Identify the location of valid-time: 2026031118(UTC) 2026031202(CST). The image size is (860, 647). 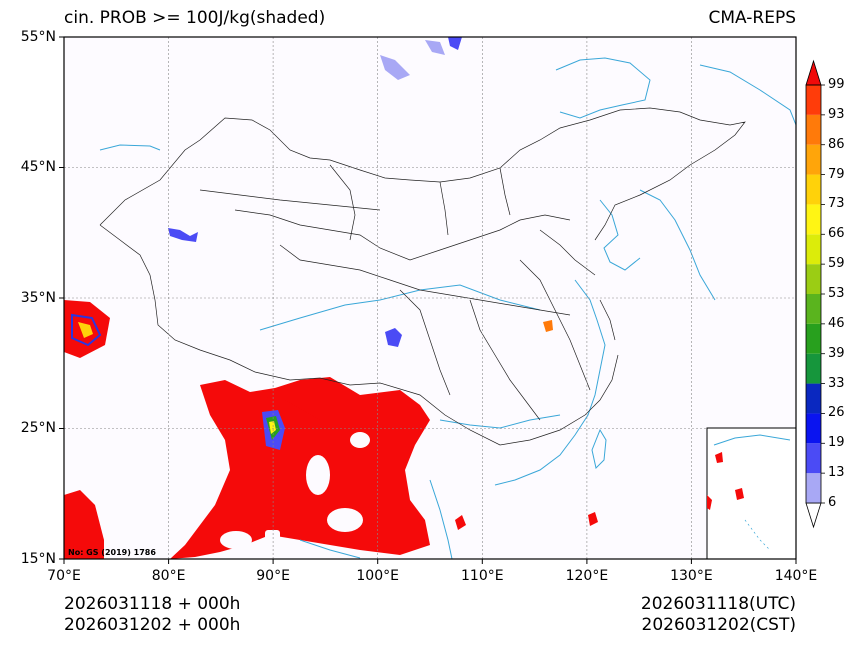
(718, 615).